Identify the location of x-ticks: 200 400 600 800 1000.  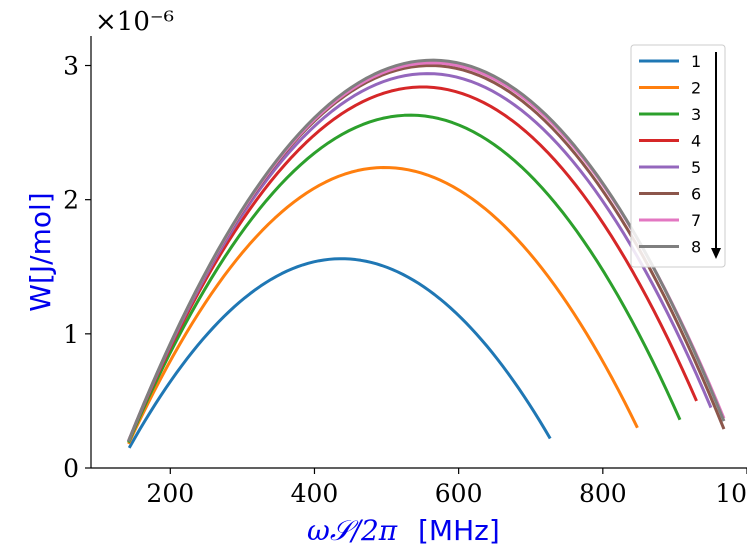
(446, 488).